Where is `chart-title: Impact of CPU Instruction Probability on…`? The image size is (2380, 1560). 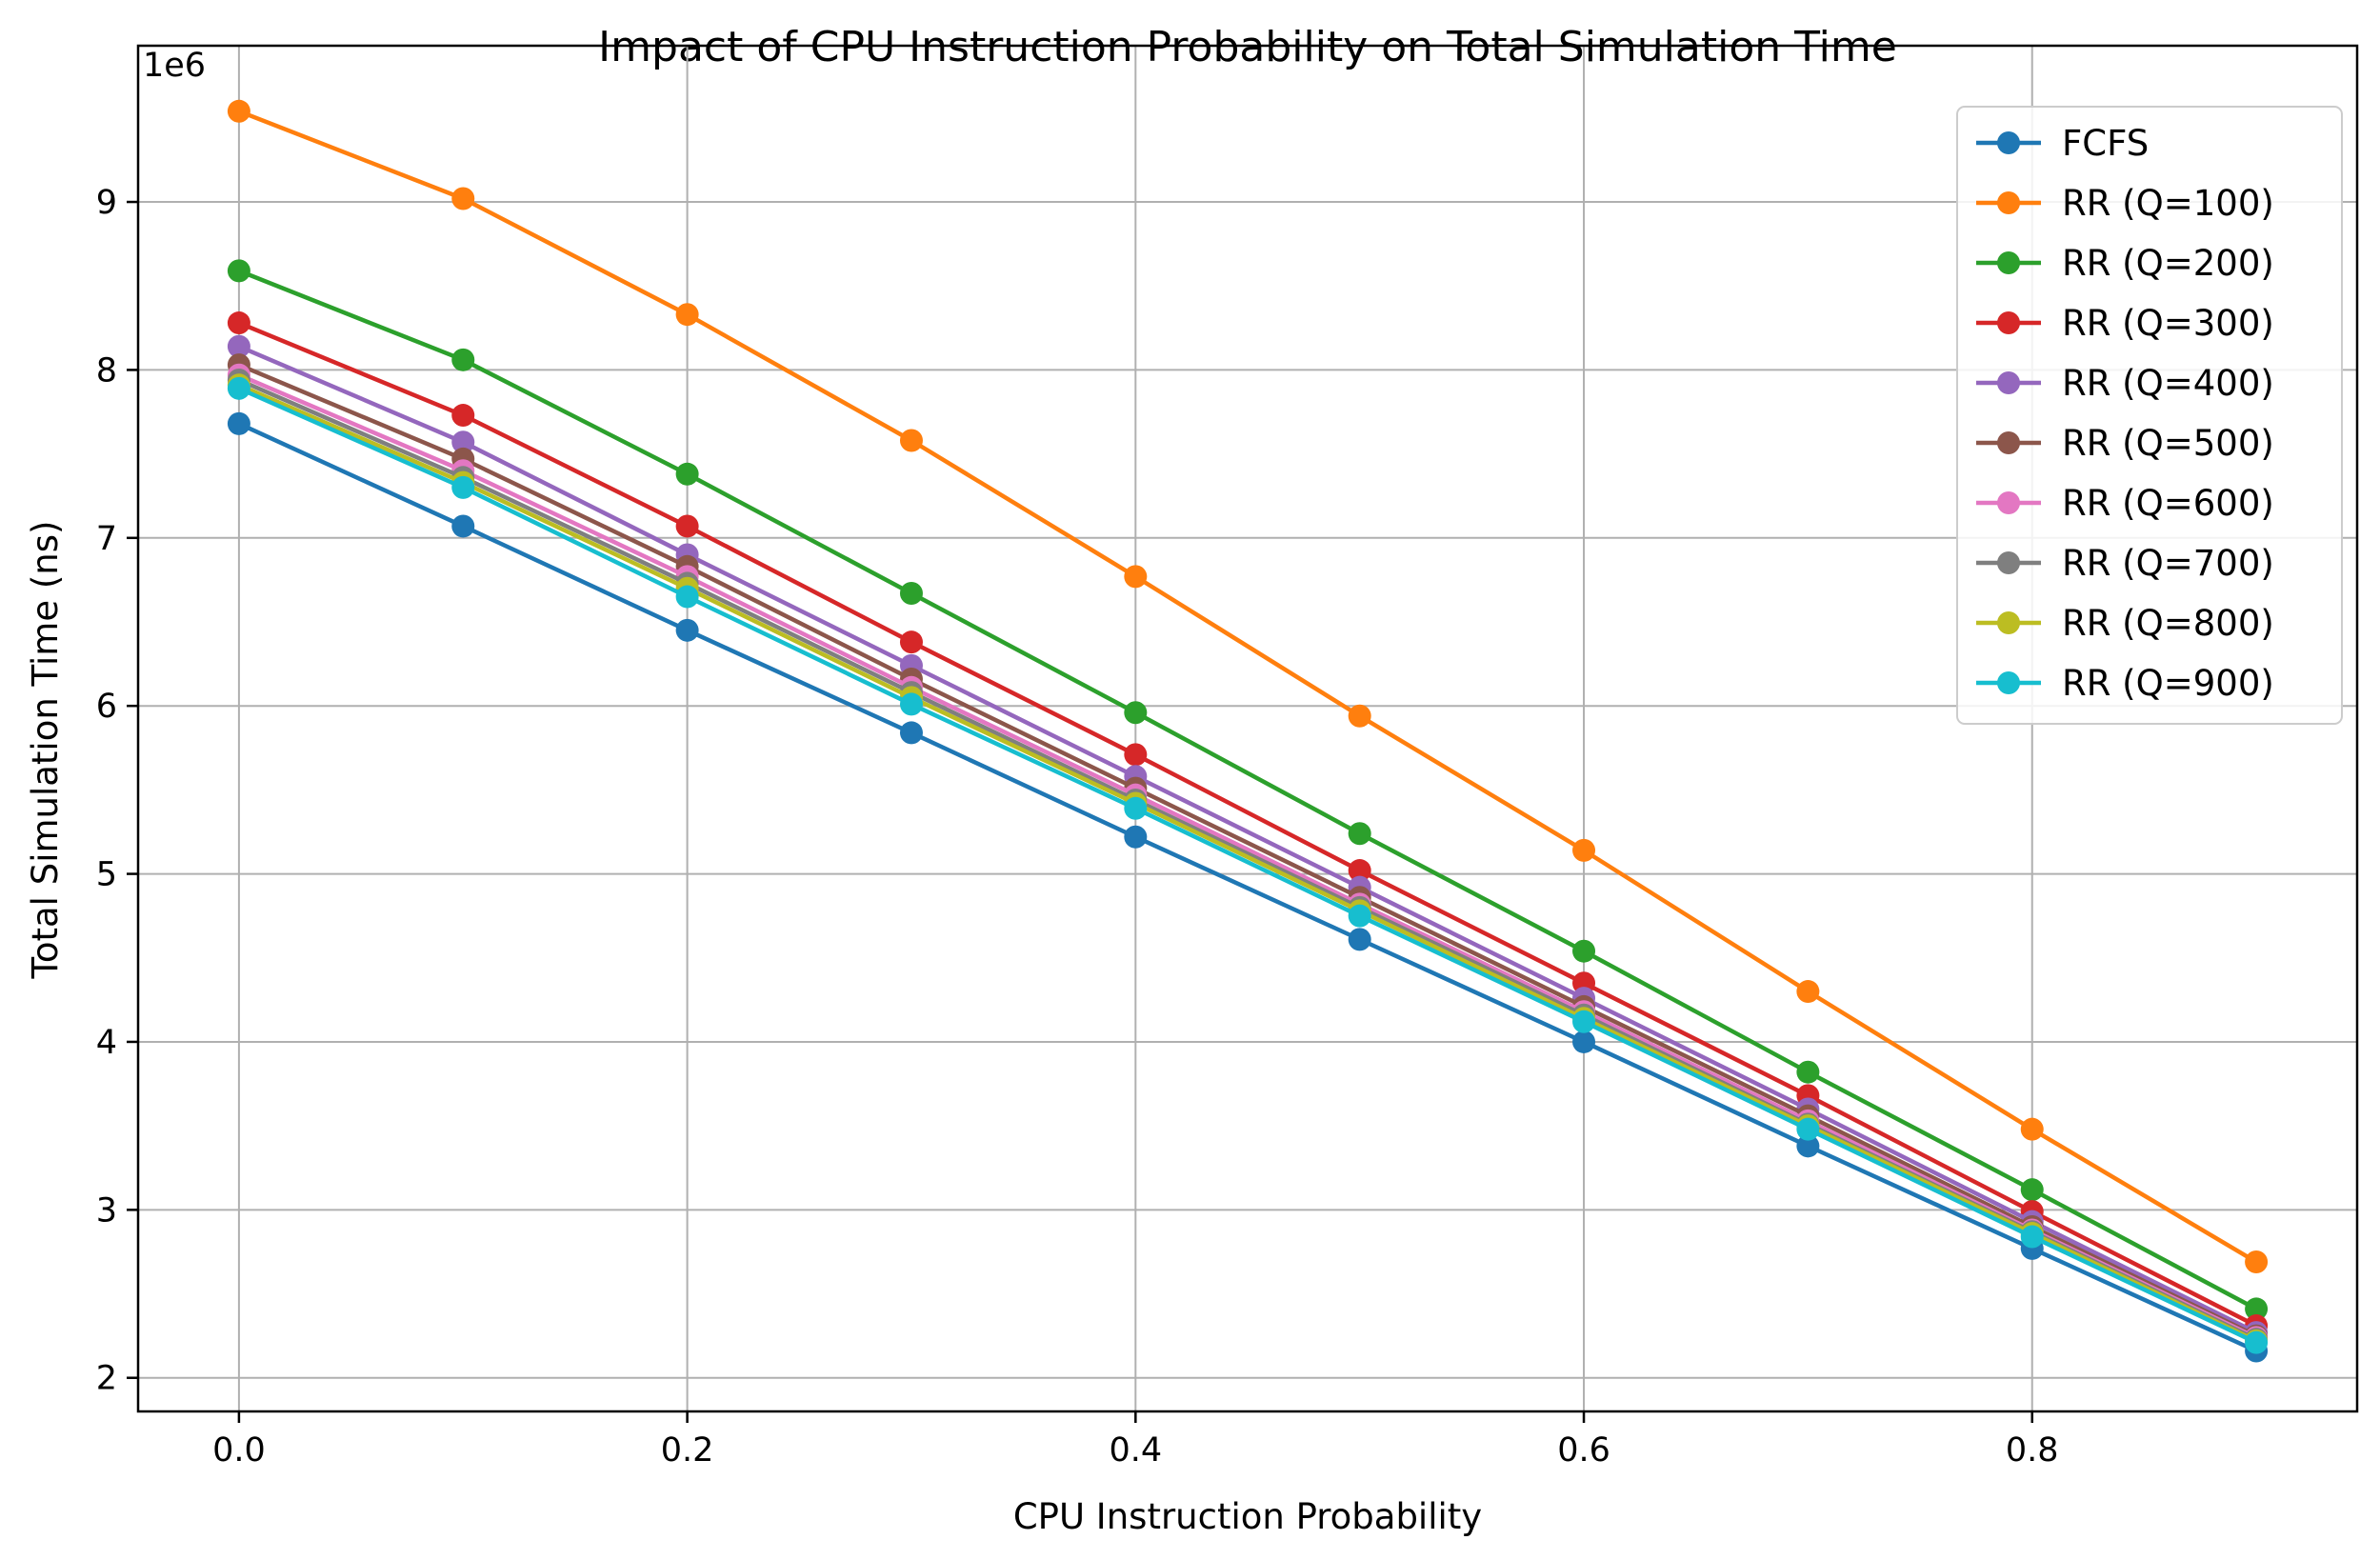 chart-title: Impact of CPU Instruction Probability on… is located at coordinates (1247, 47).